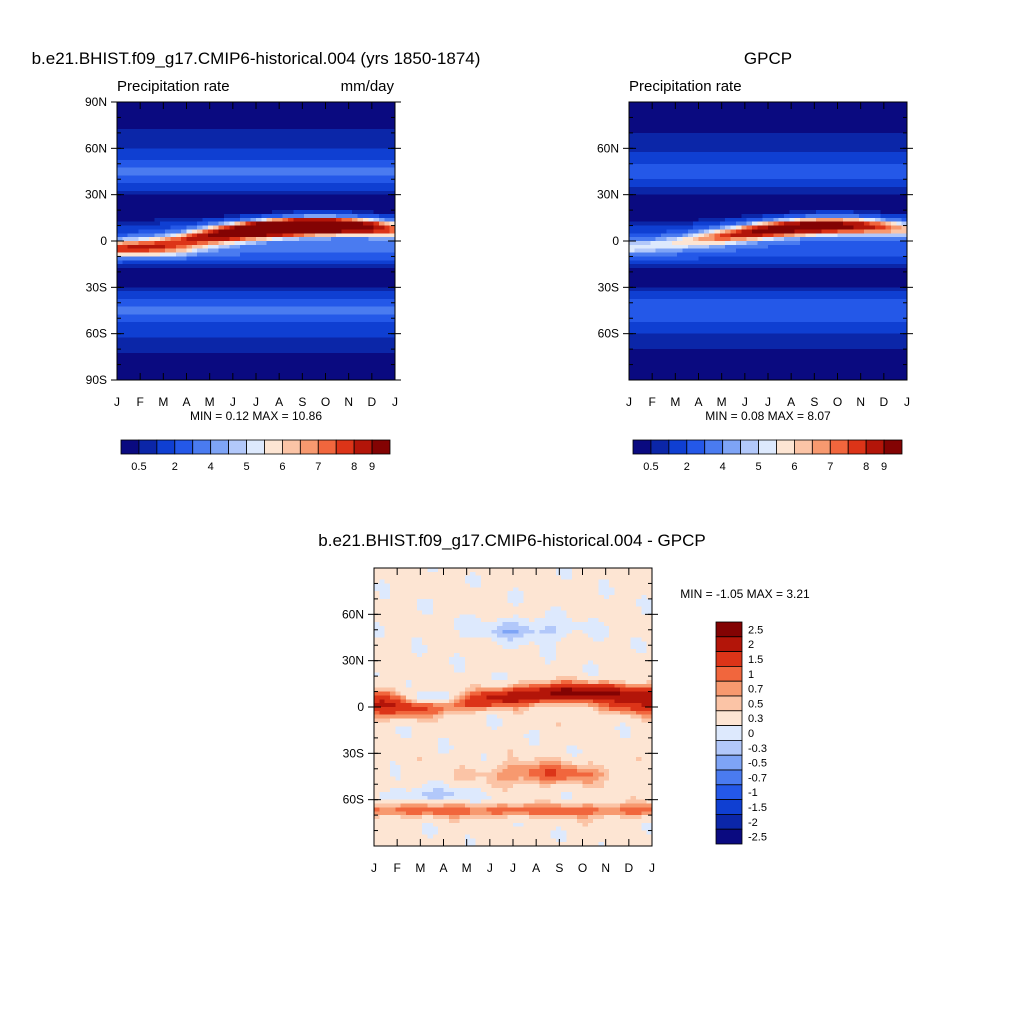  What do you see at coordinates (396, 868) in the screenshot?
I see `x-tick-label: F` at bounding box center [396, 868].